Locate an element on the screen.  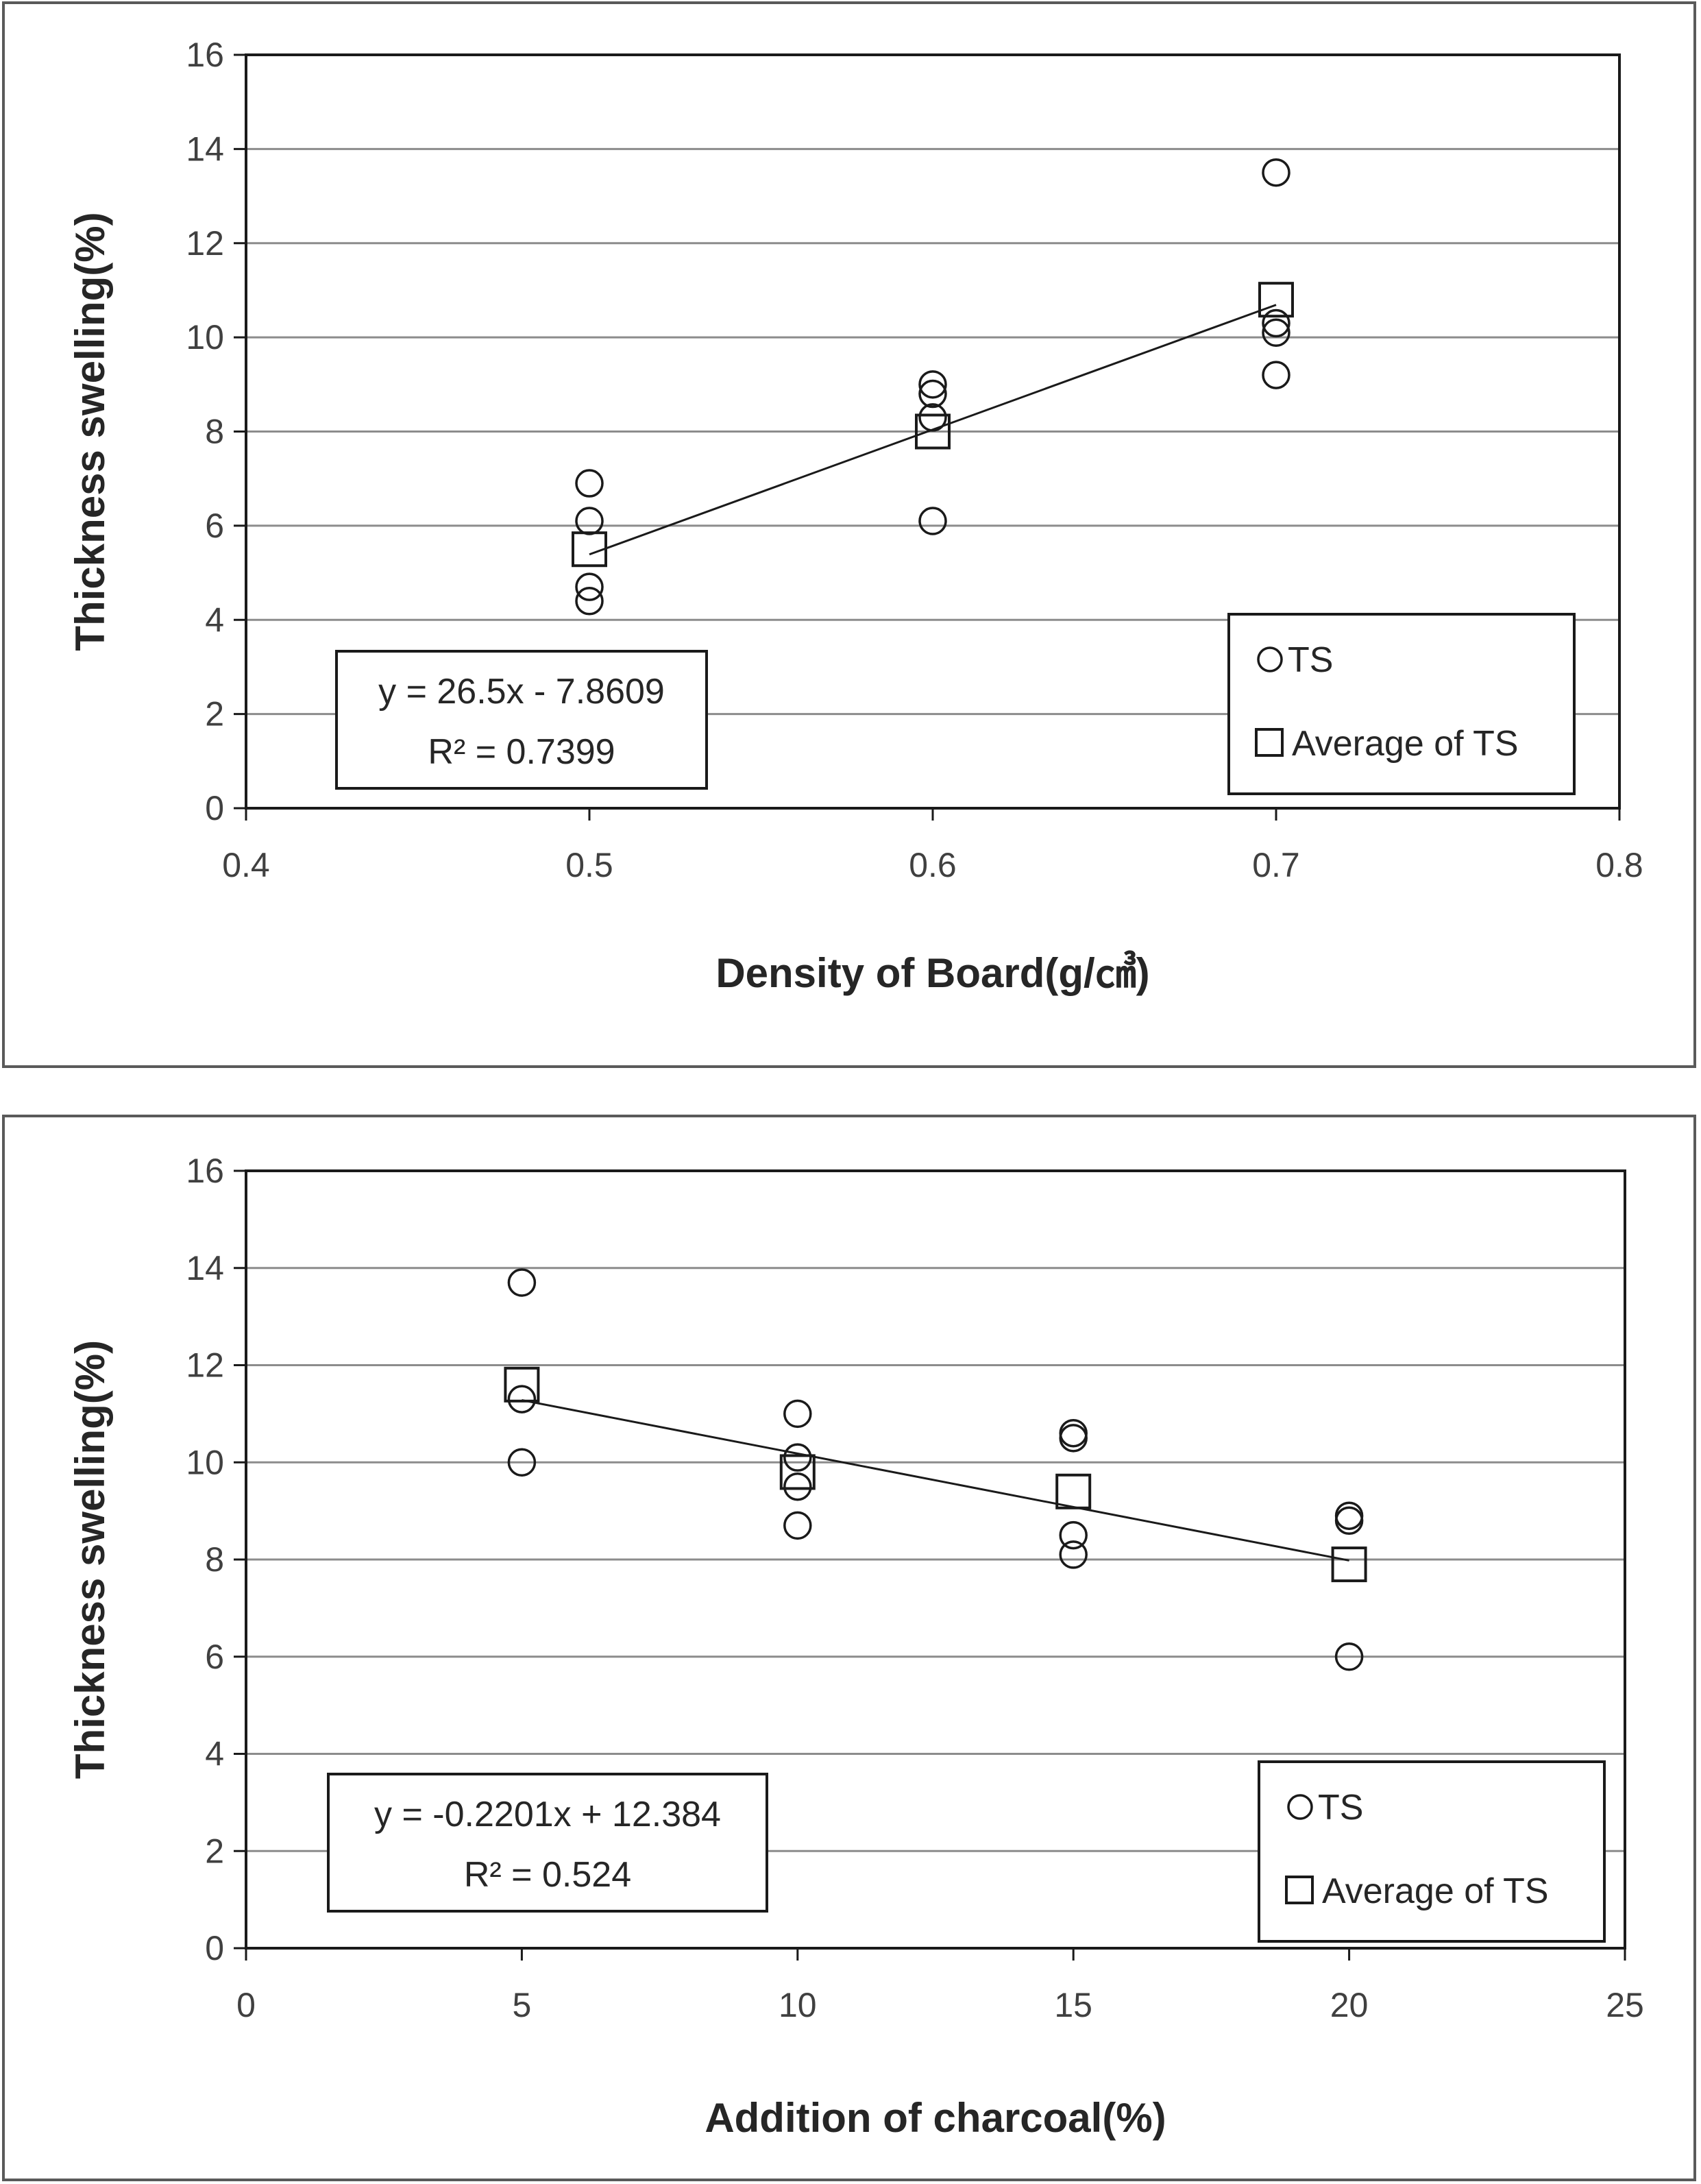
x-tick-label: 5 is located at coordinates (521, 2005).